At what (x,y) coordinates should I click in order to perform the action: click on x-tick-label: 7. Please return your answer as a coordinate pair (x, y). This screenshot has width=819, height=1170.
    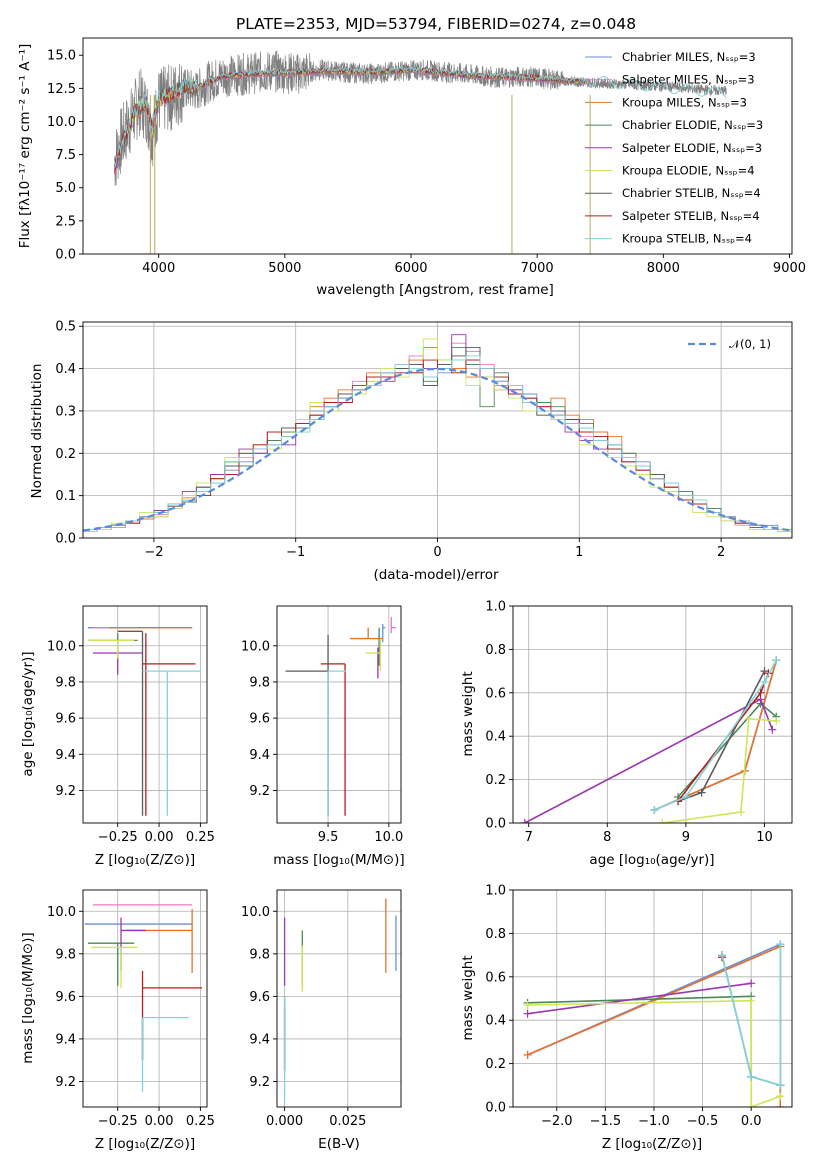
    Looking at the image, I should click on (529, 837).